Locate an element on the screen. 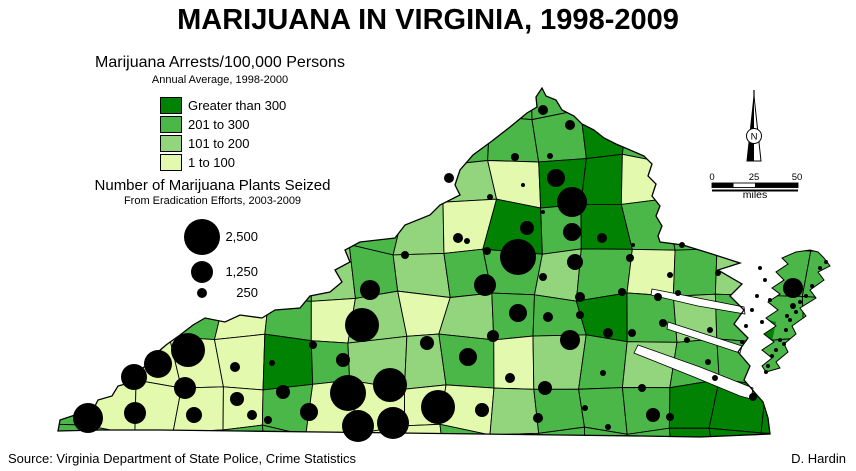  north-arrow-label: N is located at coordinates (754, 137).